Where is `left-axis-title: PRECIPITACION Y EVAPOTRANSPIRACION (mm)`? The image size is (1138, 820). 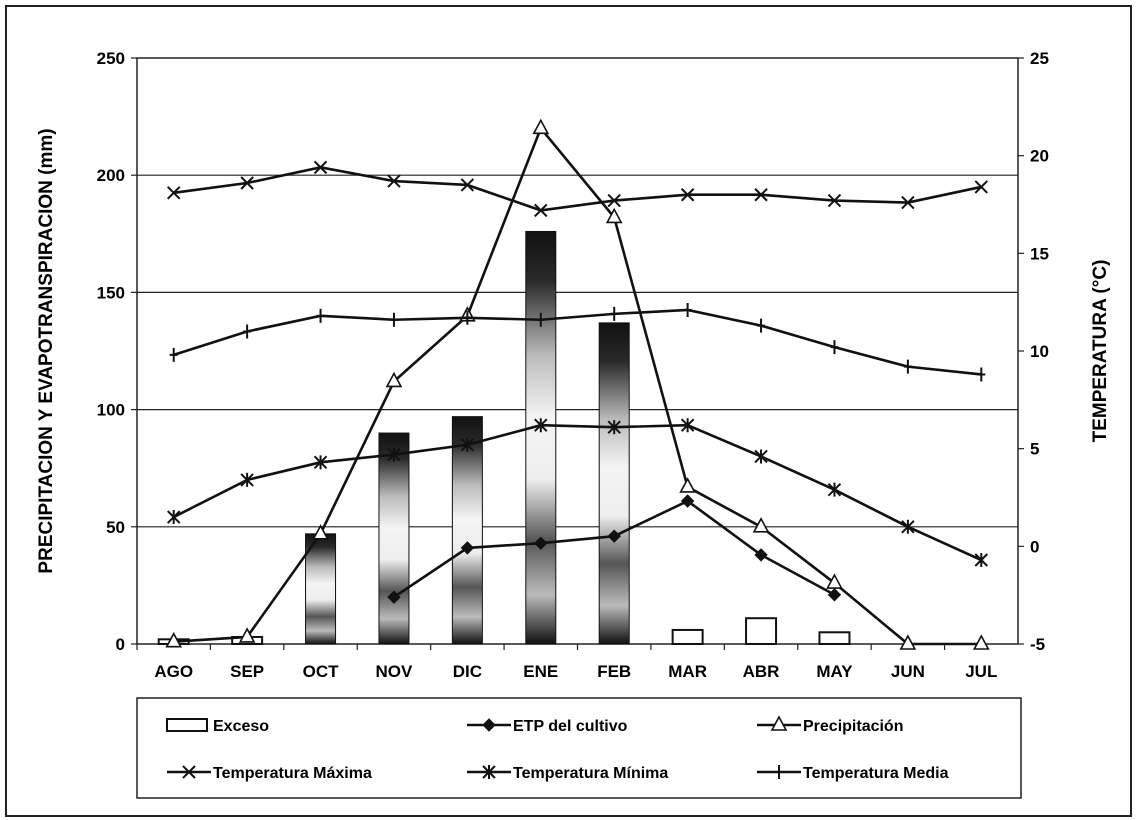
left-axis-title: PRECIPITACION Y EVAPOTRANSPIRACION (mm) is located at coordinates (46, 350).